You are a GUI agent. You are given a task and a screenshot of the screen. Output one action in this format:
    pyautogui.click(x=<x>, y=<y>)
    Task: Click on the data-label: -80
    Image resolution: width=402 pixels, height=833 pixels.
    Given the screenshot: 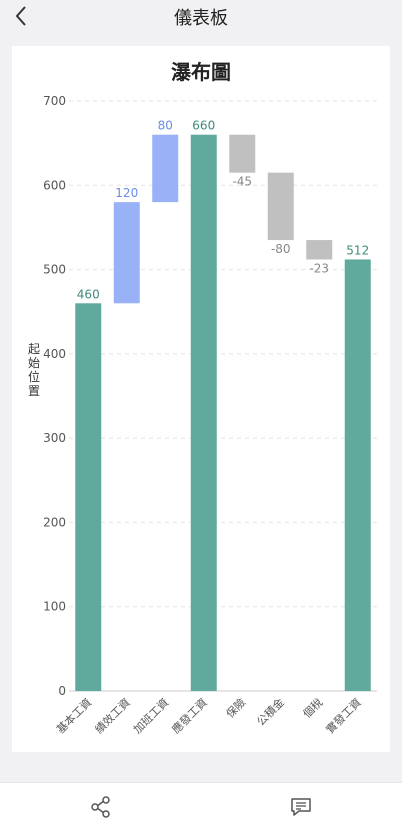 What is the action you would take?
    pyautogui.click(x=281, y=249)
    